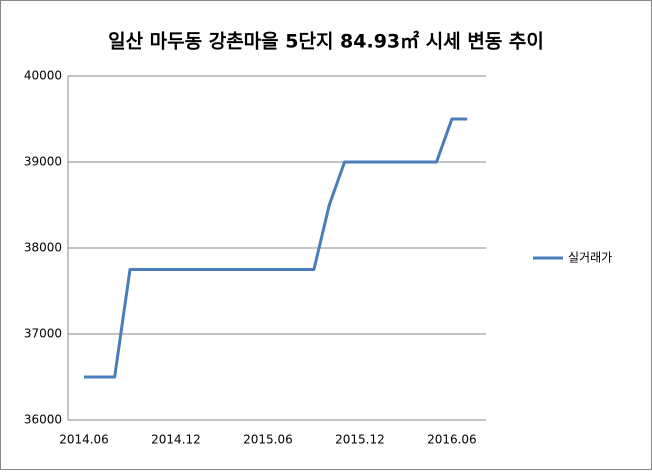 Image resolution: width=652 pixels, height=474 pixels. Describe the element at coordinates (360, 440) in the screenshot. I see `x-tick-label: 2015.12` at that location.